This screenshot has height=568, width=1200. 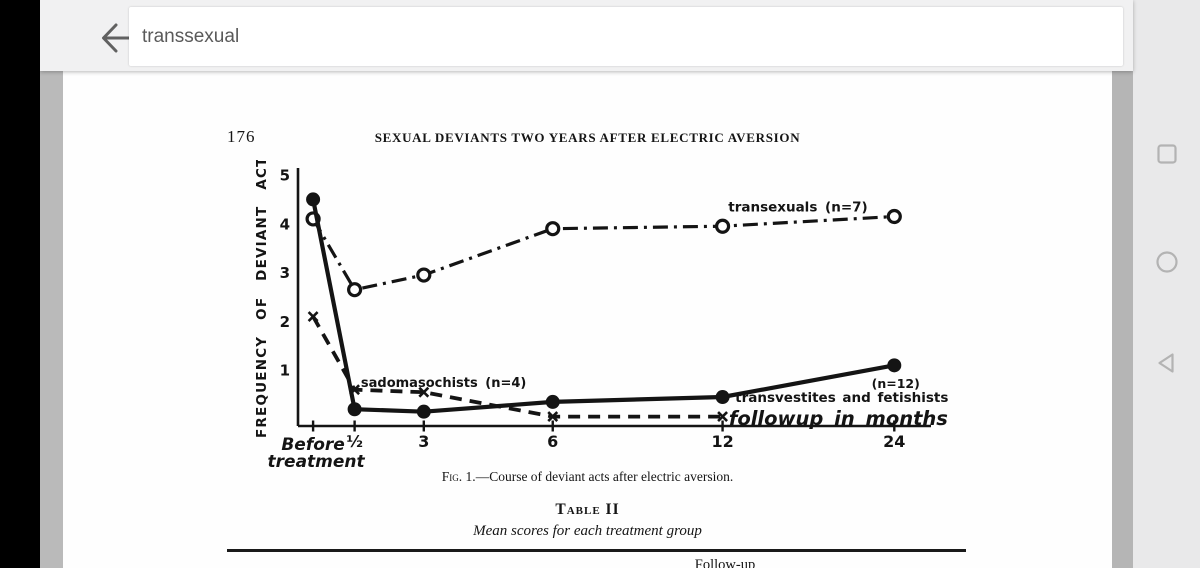 What do you see at coordinates (722, 441) in the screenshot?
I see `x-tick-label: 12` at bounding box center [722, 441].